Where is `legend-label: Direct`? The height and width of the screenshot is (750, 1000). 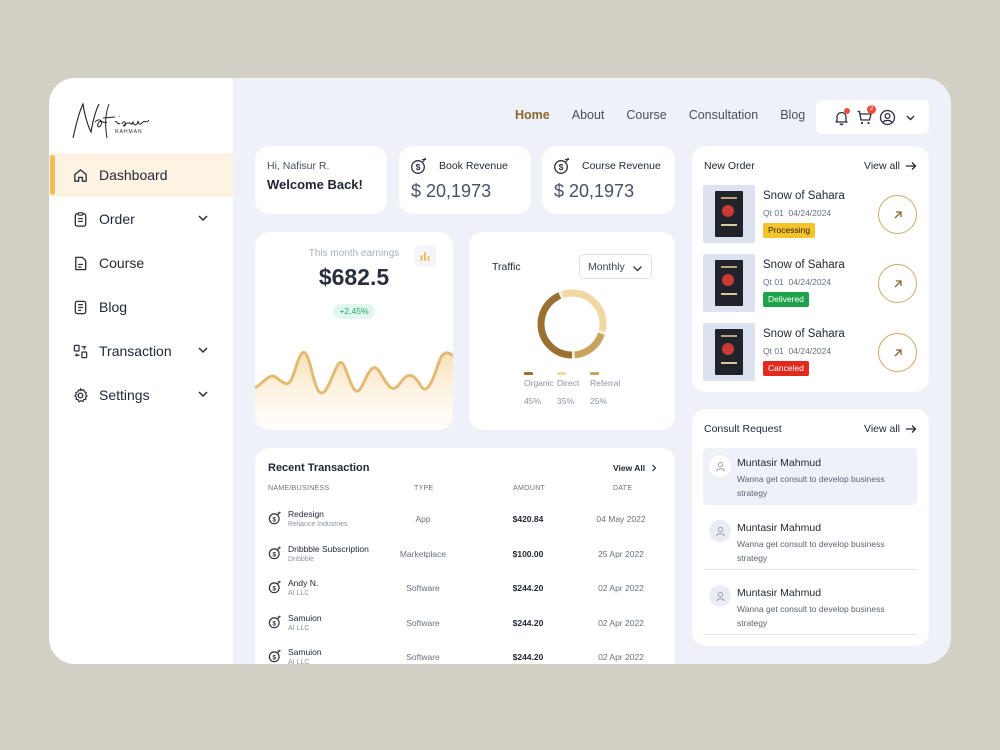 legend-label: Direct is located at coordinates (568, 382).